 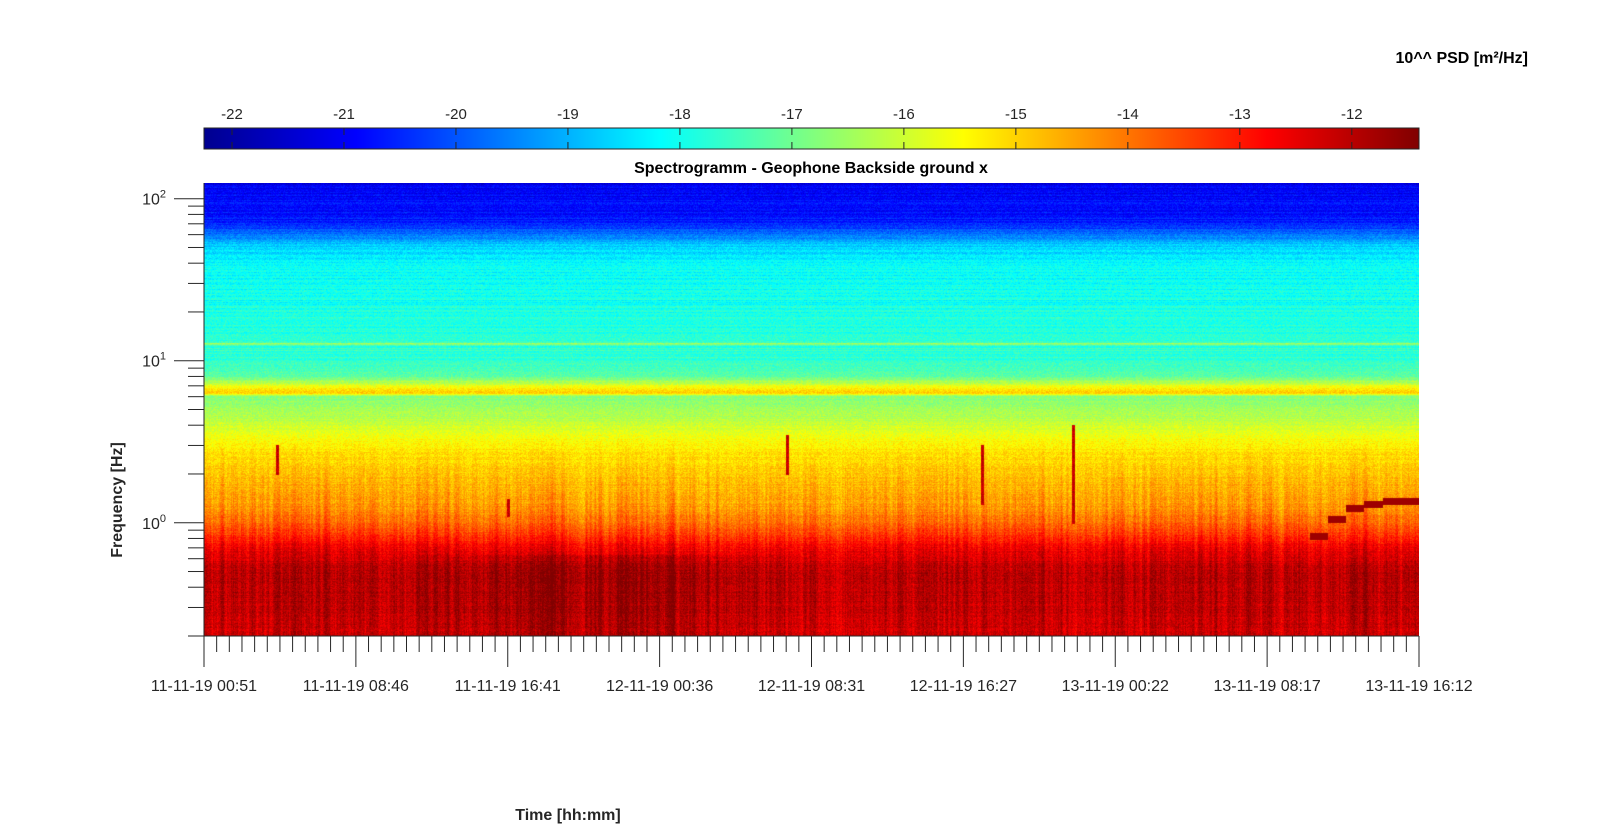 I want to click on colorbar-tick-label: -13, so click(x=1240, y=114).